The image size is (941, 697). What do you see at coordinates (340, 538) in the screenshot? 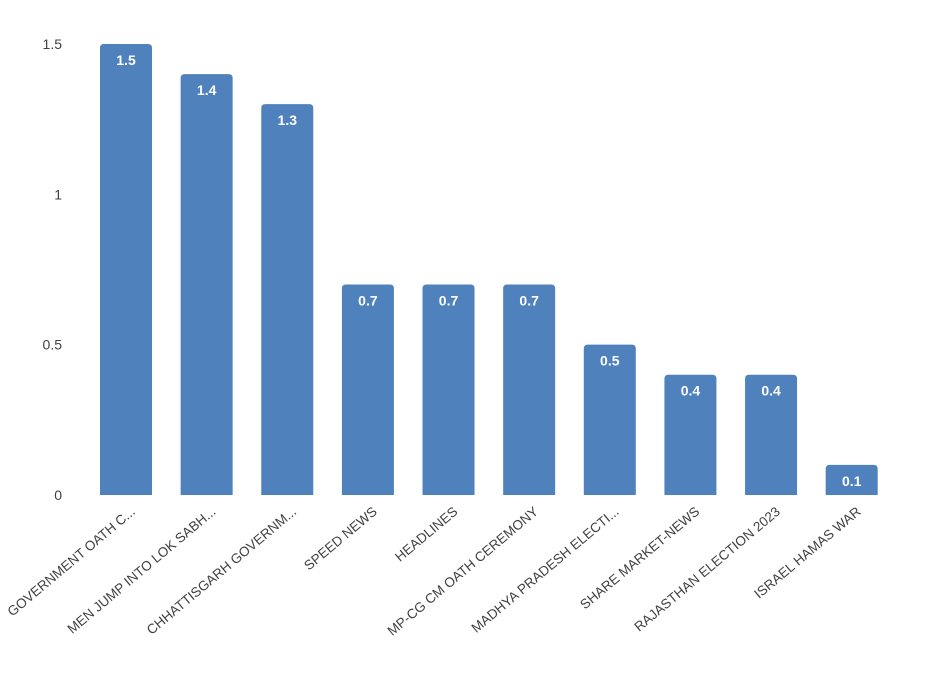
I see `x-tick-label: SPEED NEWS` at bounding box center [340, 538].